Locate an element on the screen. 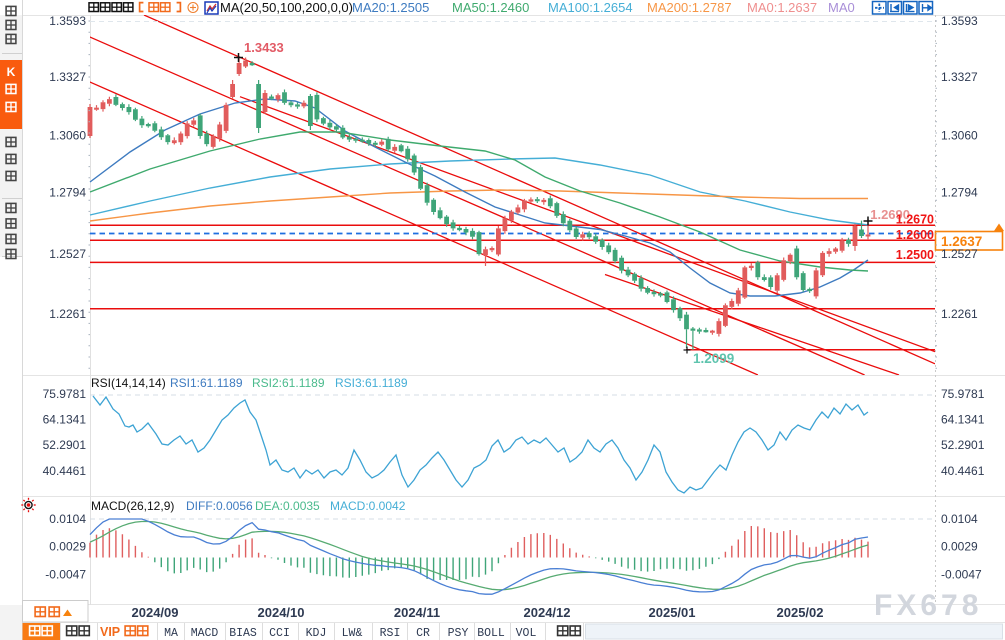 The height and width of the screenshot is (640, 1005). svg-text: MA20:1.2505 is located at coordinates (390, 7).